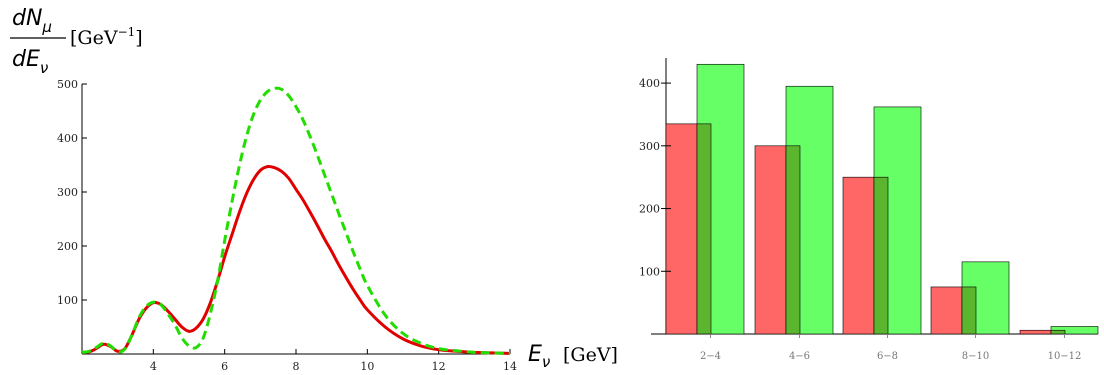  Describe the element at coordinates (46, 27) in the screenshot. I see `y-label-numerator-sub: μ` at that location.